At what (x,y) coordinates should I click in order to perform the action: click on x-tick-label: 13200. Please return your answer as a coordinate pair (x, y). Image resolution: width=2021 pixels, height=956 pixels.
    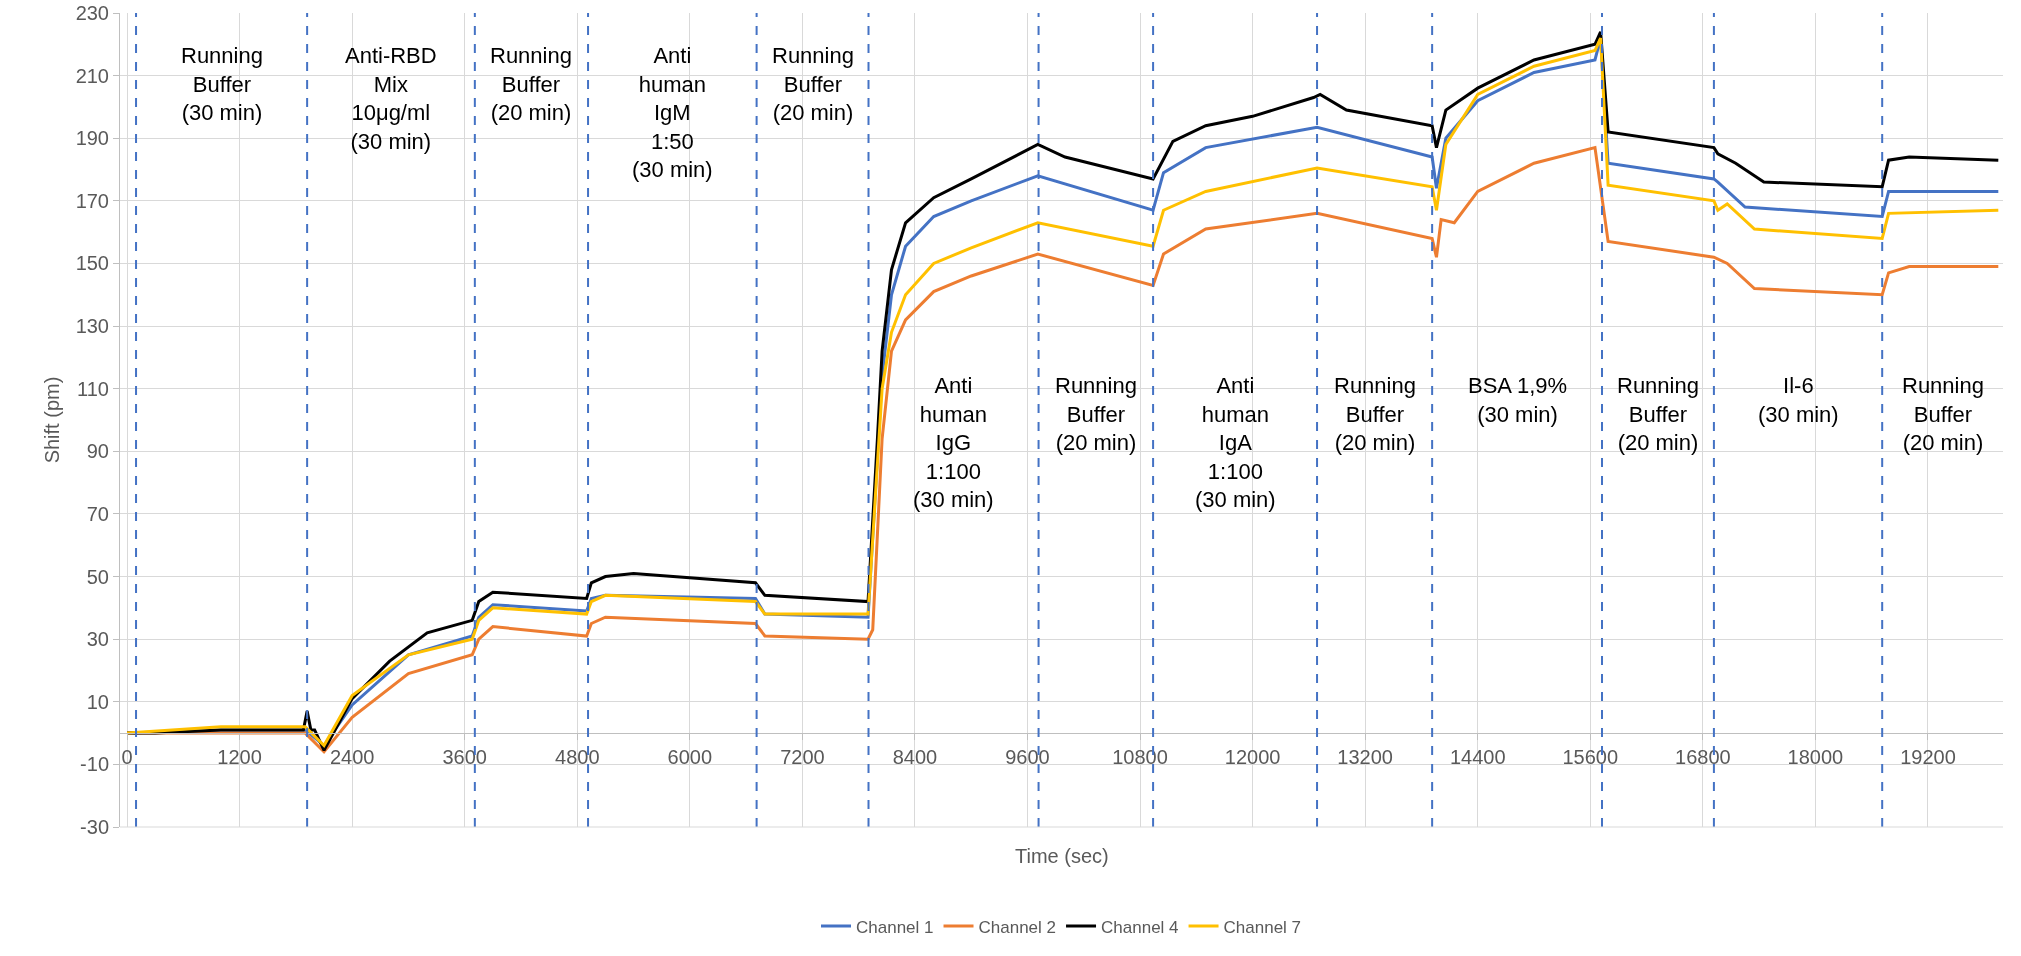
    Looking at the image, I should click on (1365, 757).